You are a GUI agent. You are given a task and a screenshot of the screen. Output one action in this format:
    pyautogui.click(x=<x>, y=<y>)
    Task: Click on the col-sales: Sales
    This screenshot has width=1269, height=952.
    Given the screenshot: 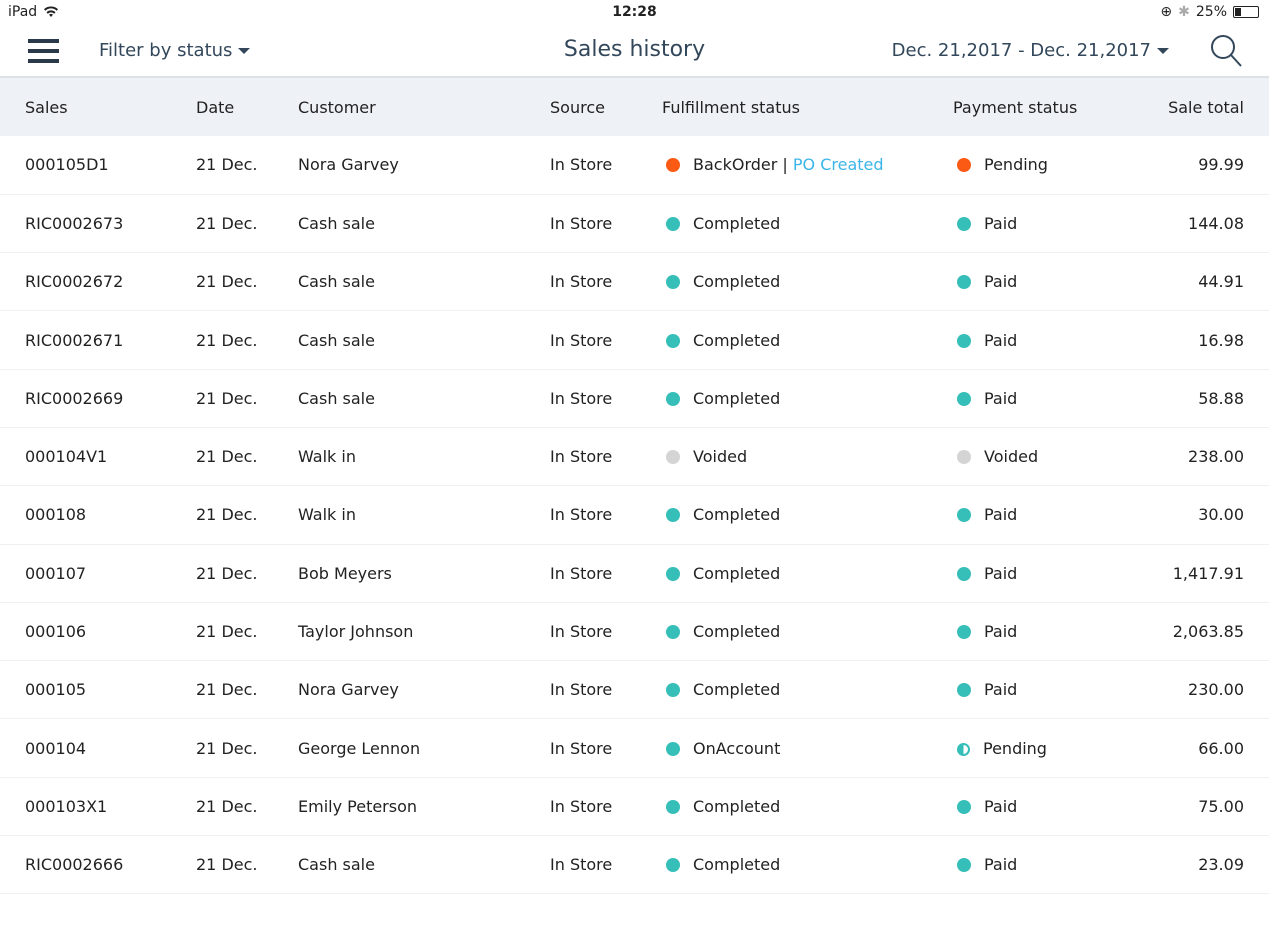 What is the action you would take?
    pyautogui.click(x=46, y=107)
    